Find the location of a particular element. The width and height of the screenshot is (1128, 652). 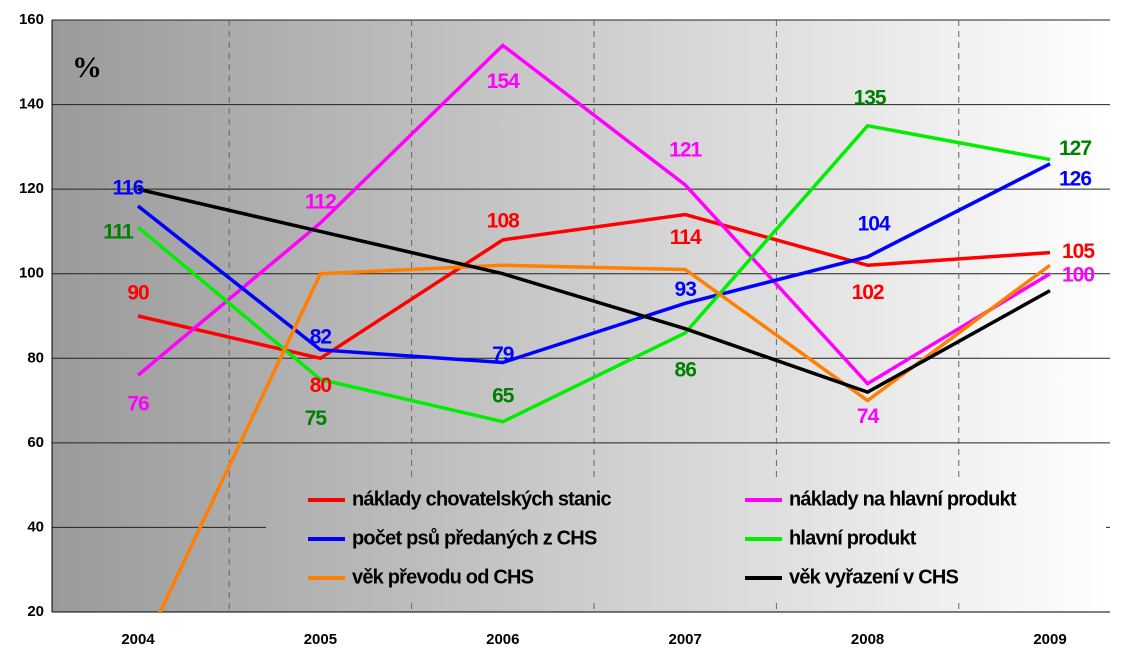

data-label: 76 is located at coordinates (138, 404).